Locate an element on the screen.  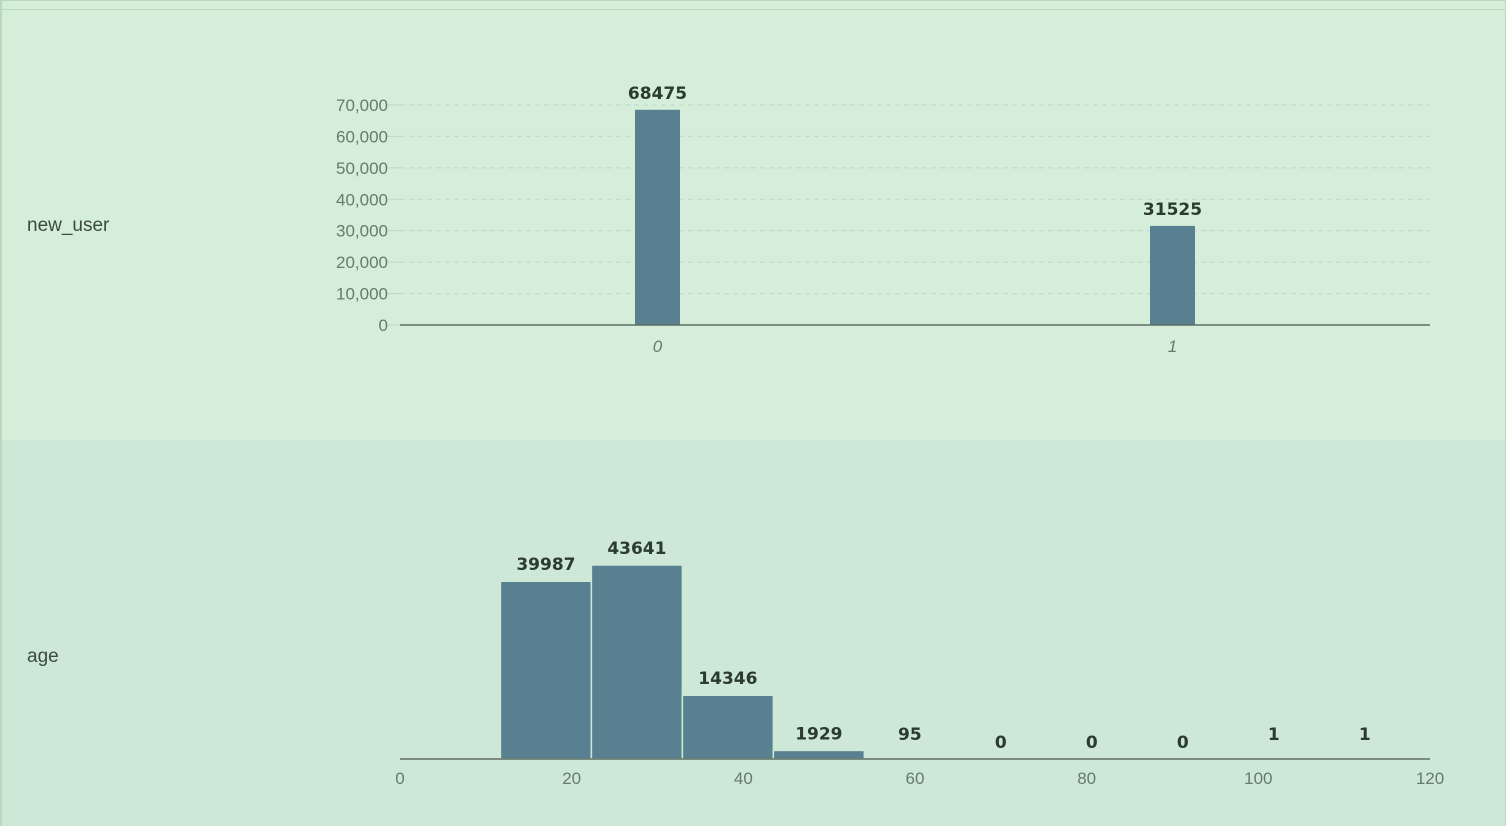
x-tick-label: 60 is located at coordinates (915, 778).